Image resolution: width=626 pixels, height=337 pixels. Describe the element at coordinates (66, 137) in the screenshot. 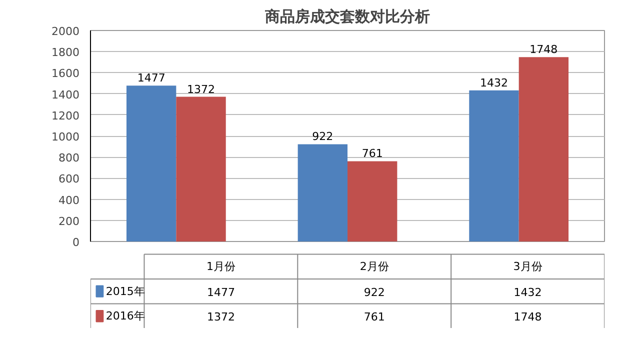

I see `y-tick-label: 1000` at that location.